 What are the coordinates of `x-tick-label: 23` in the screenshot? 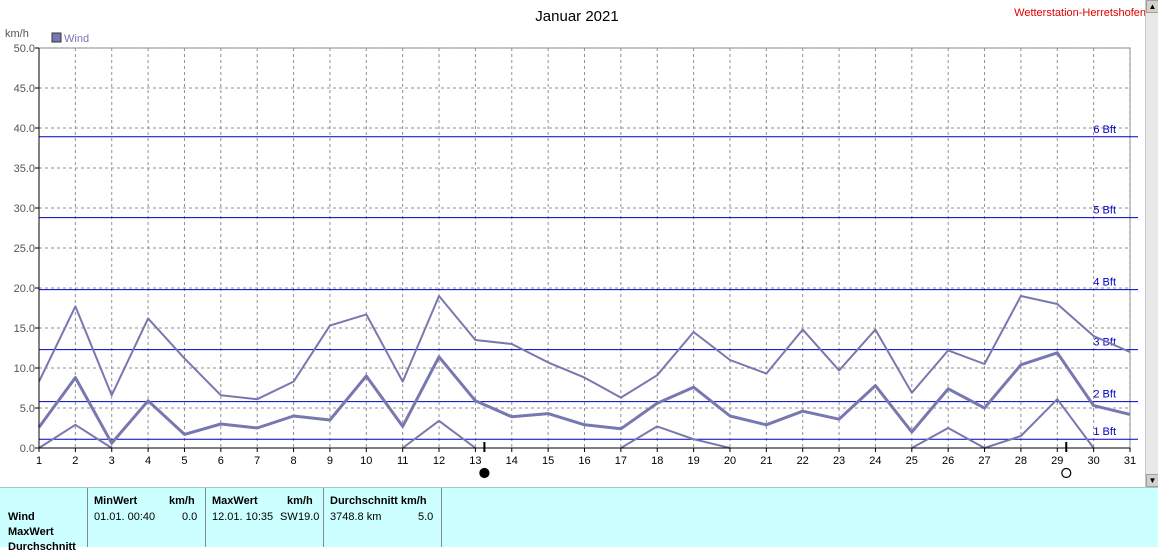 It's located at (839, 461).